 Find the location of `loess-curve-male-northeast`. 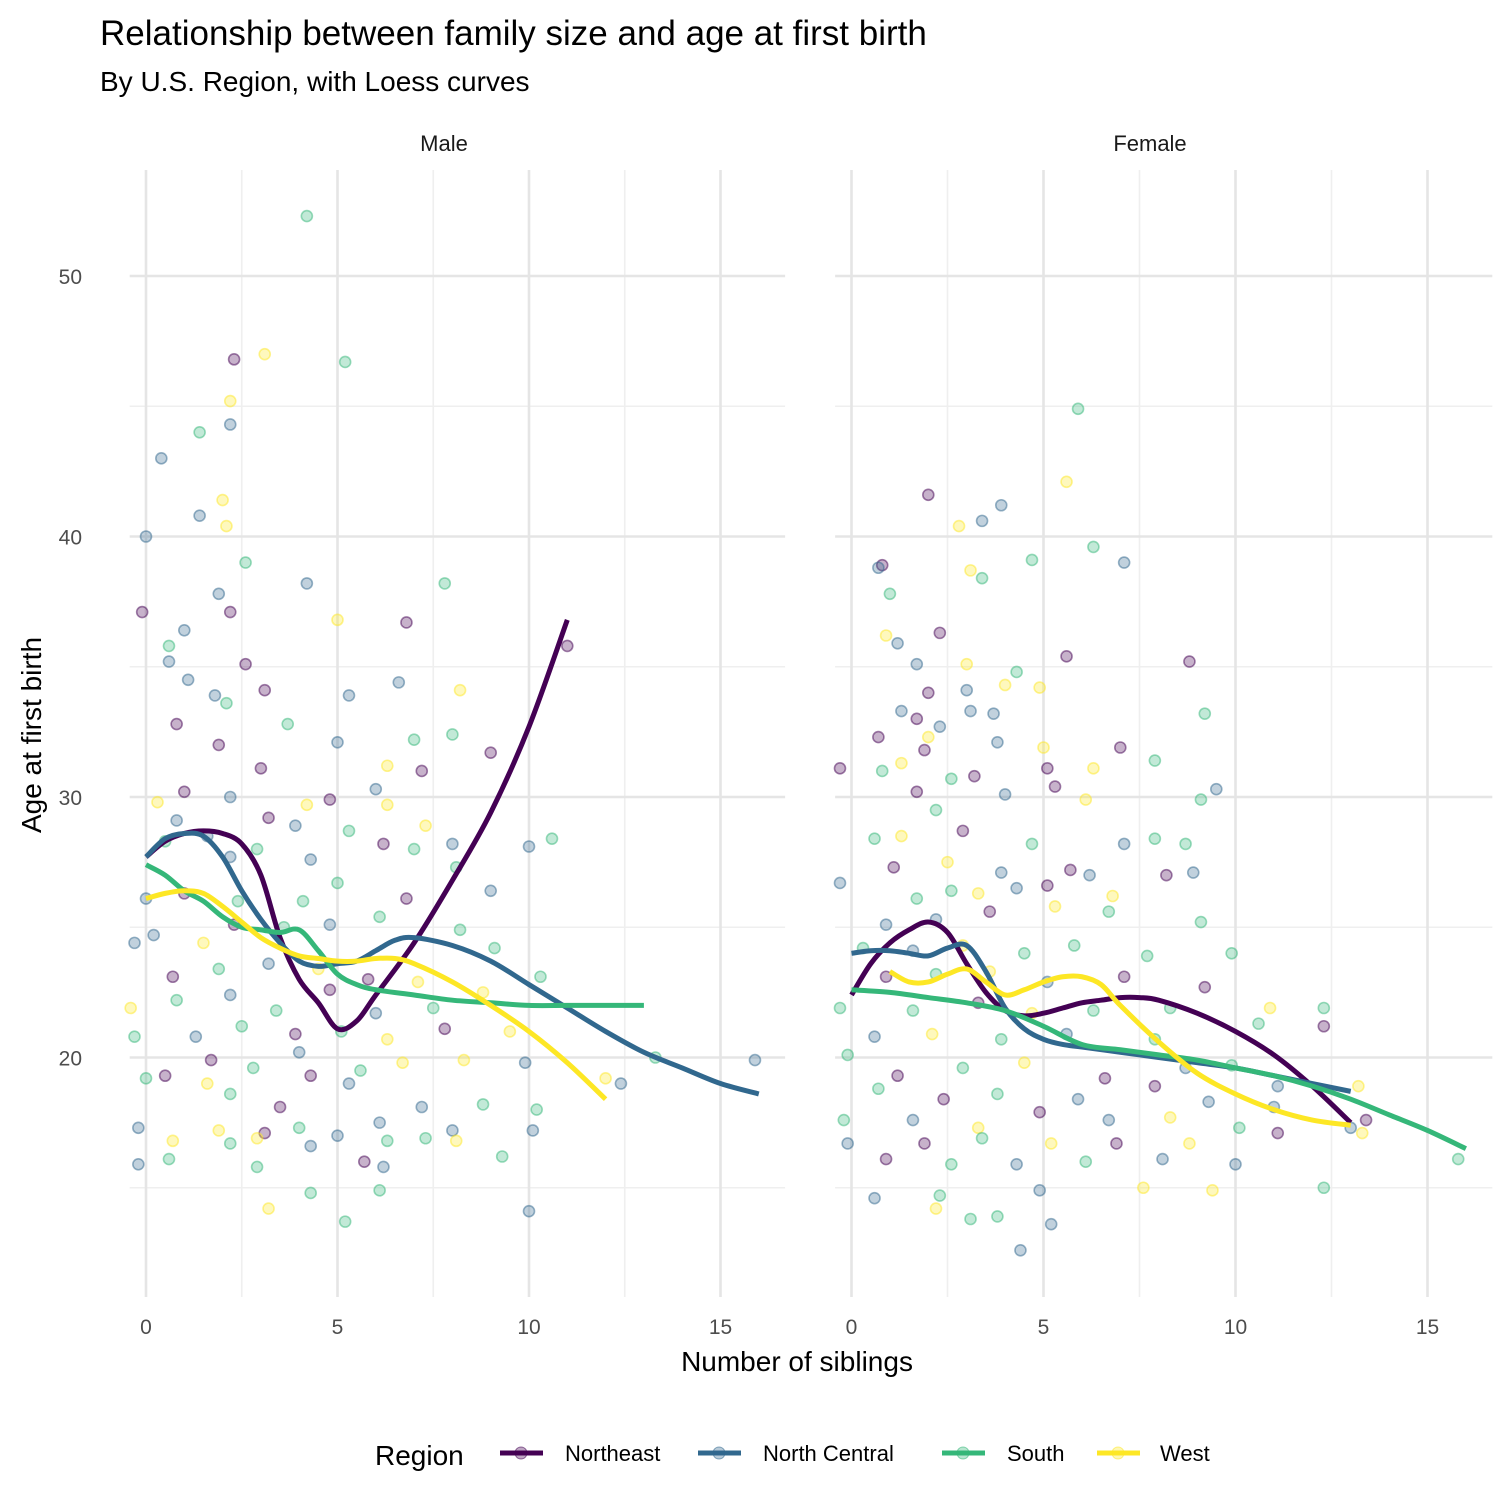

loess-curve-male-northeast is located at coordinates (357, 826).